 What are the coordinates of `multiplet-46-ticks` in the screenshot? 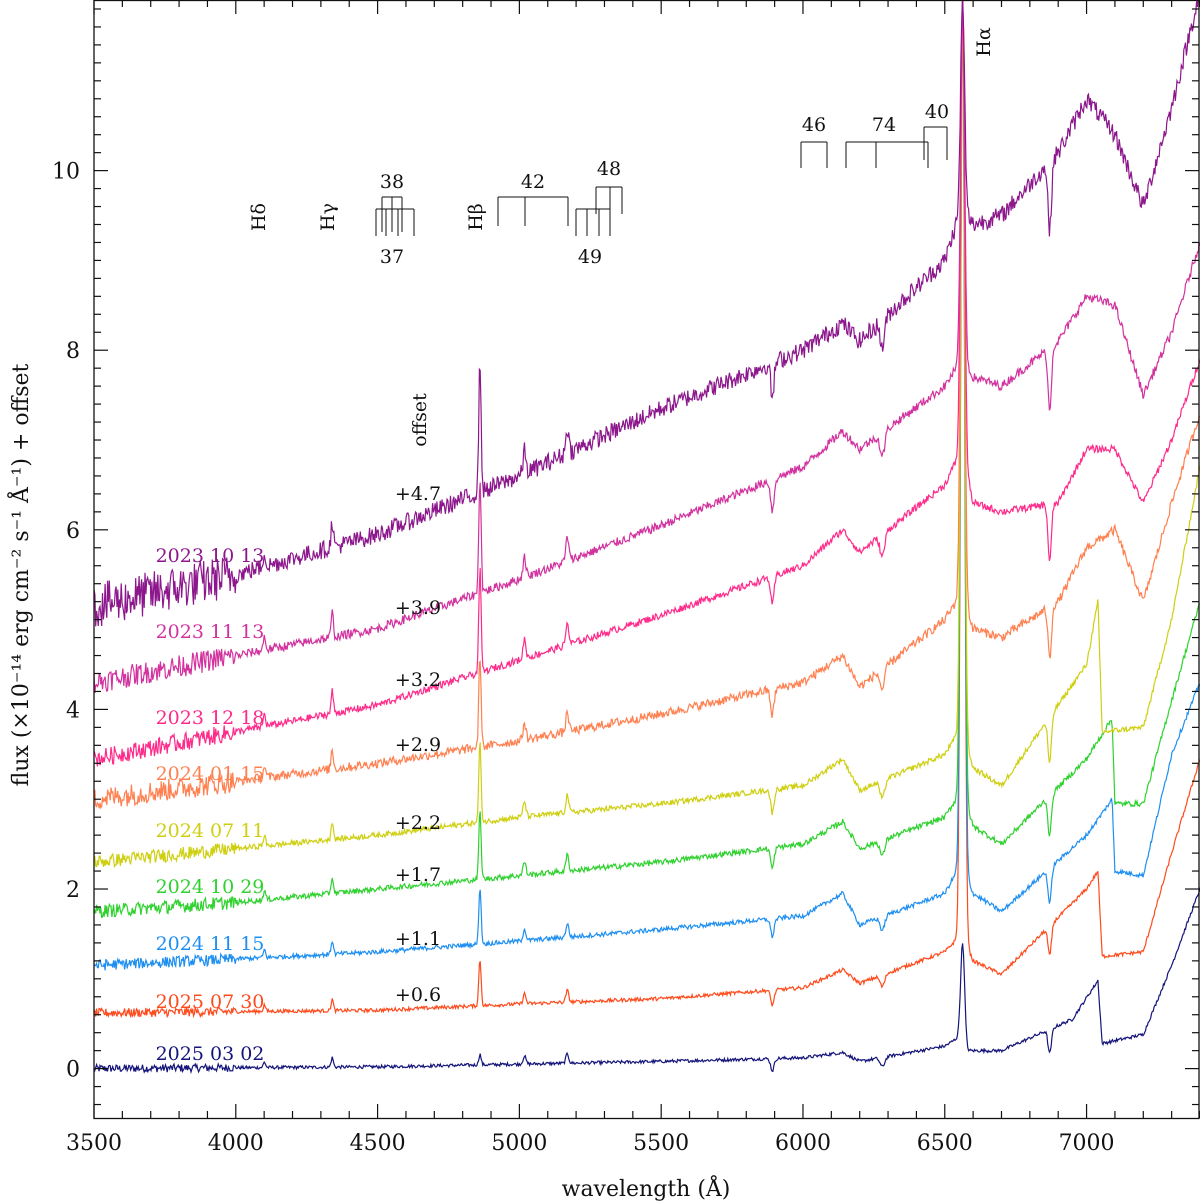 It's located at (814, 154).